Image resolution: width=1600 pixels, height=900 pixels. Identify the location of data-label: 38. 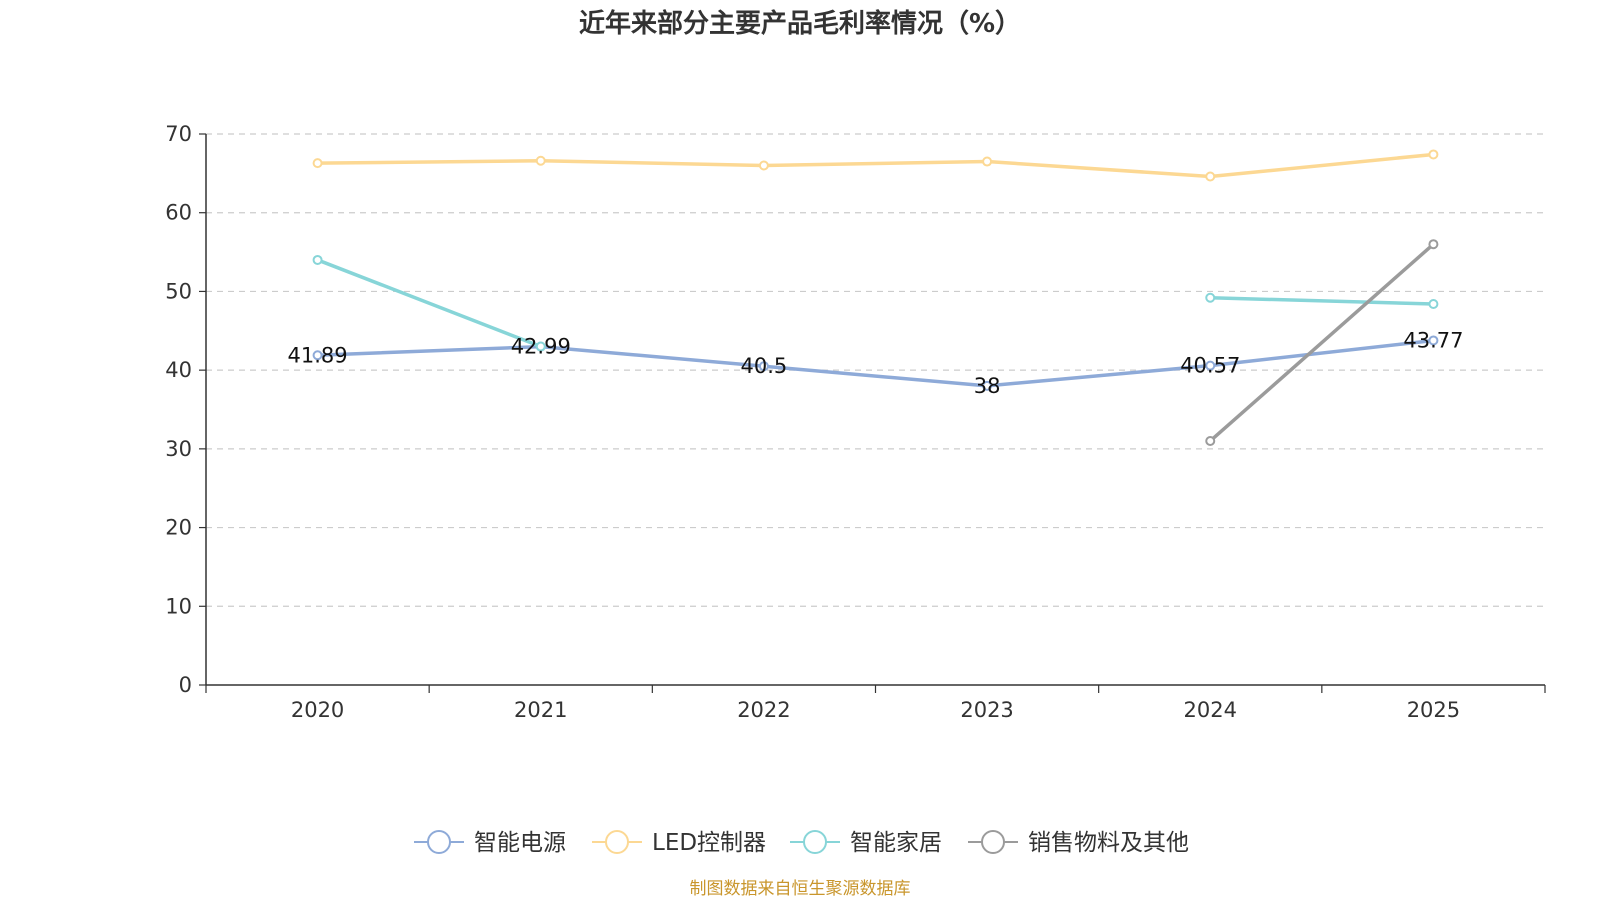
(987, 386).